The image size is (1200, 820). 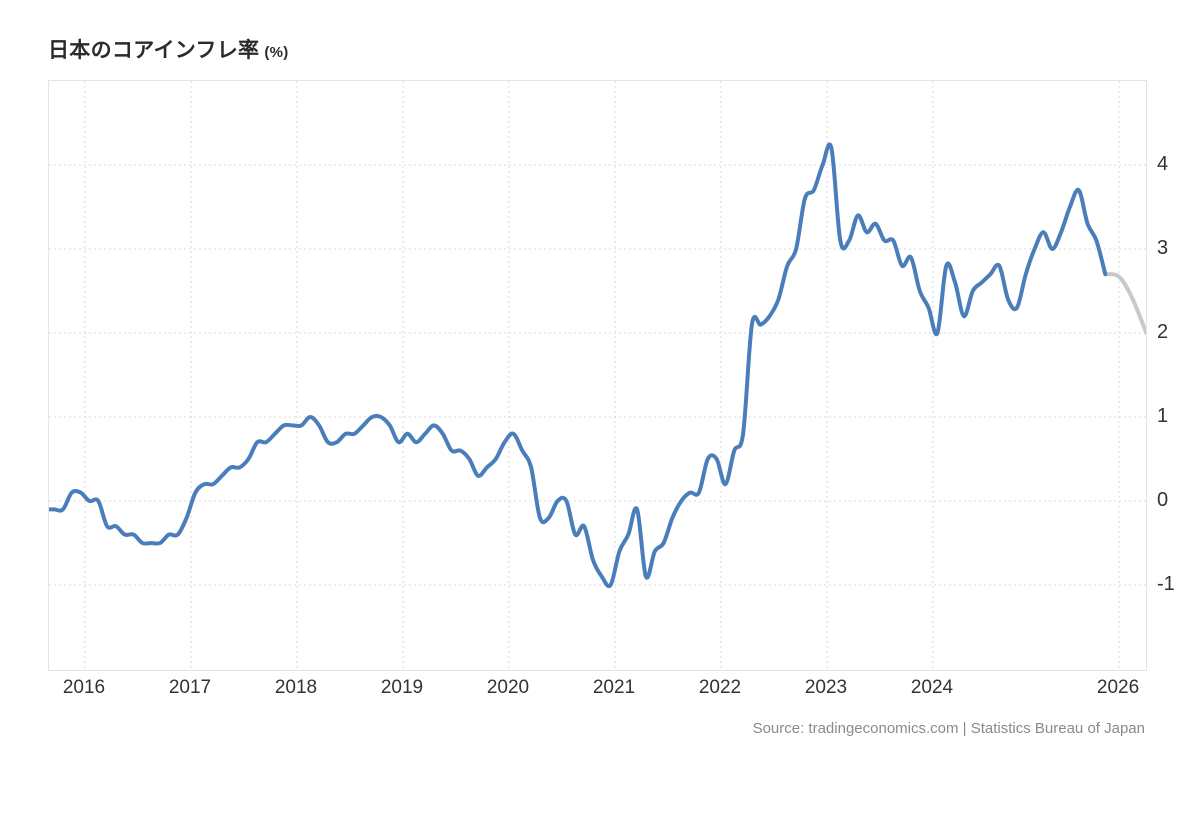 I want to click on x-axis-tick-label: 2023, so click(x=826, y=687).